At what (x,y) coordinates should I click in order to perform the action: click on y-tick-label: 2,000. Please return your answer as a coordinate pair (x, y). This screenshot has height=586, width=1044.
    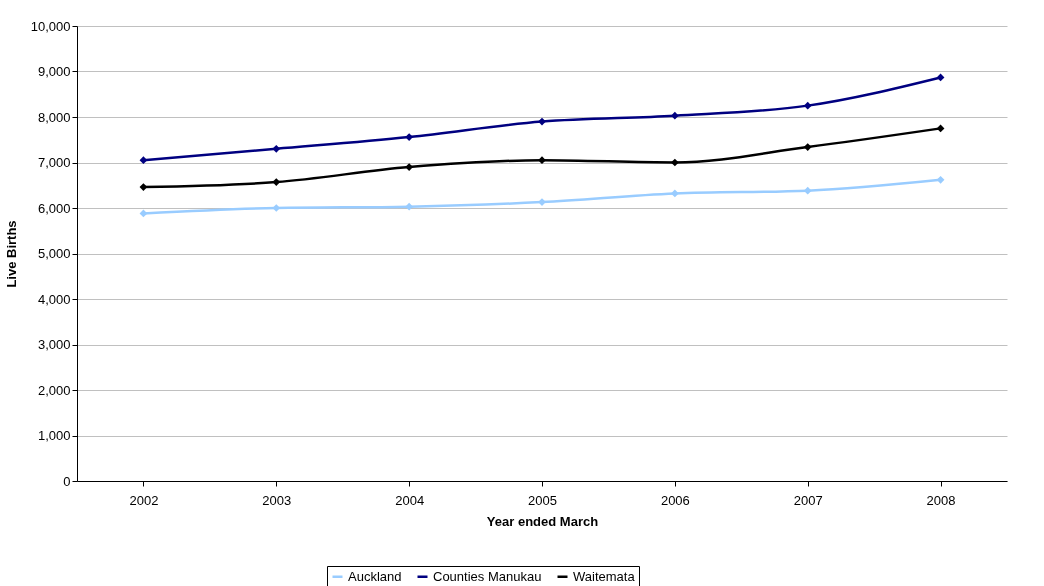
    Looking at the image, I should click on (54, 390).